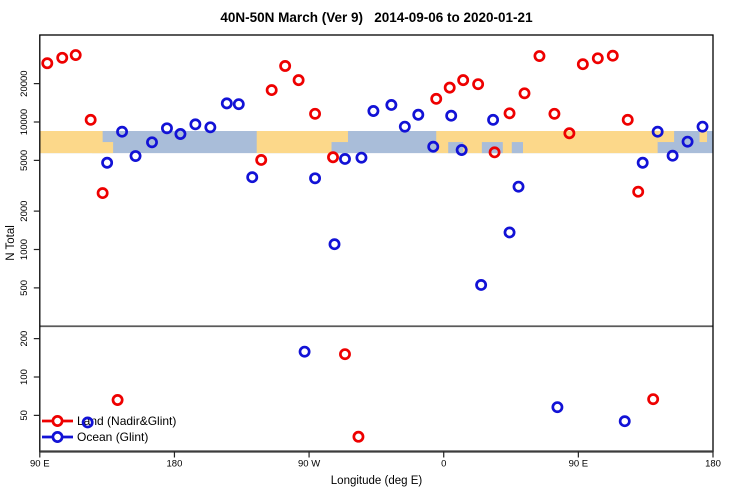 This screenshot has height=500, width=750. I want to click on y-tick-label: 1000, so click(24, 249).